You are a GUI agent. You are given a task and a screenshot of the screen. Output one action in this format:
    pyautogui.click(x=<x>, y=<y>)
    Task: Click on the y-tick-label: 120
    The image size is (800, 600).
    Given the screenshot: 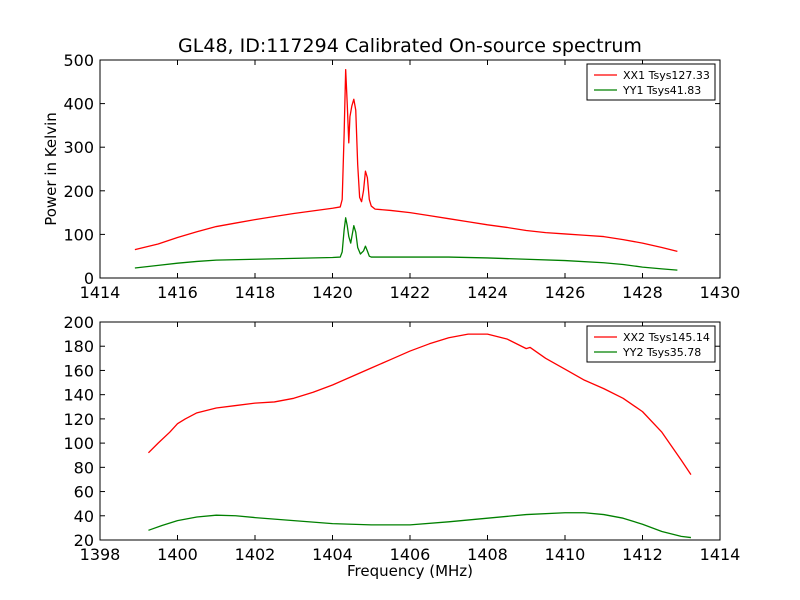 What is the action you would take?
    pyautogui.click(x=78, y=419)
    